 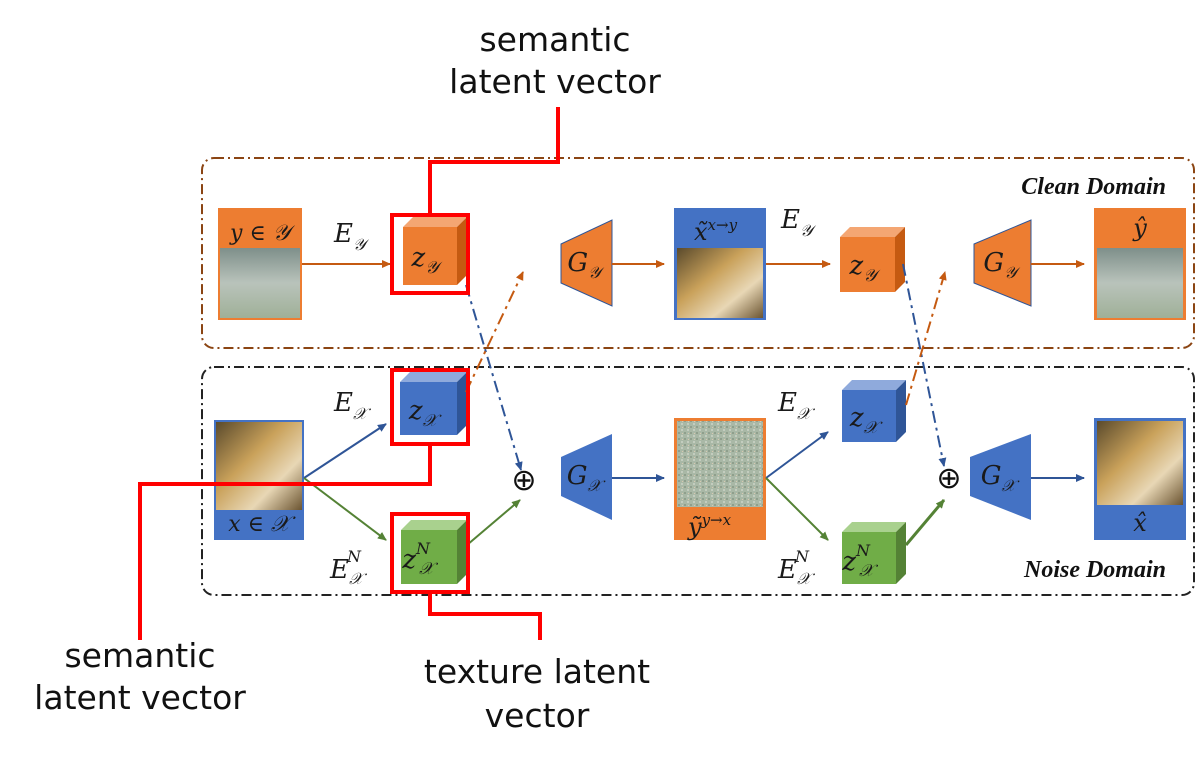 What do you see at coordinates (435, 251) in the screenshot?
I see `latent-cube-z-y-1: z𝒴` at bounding box center [435, 251].